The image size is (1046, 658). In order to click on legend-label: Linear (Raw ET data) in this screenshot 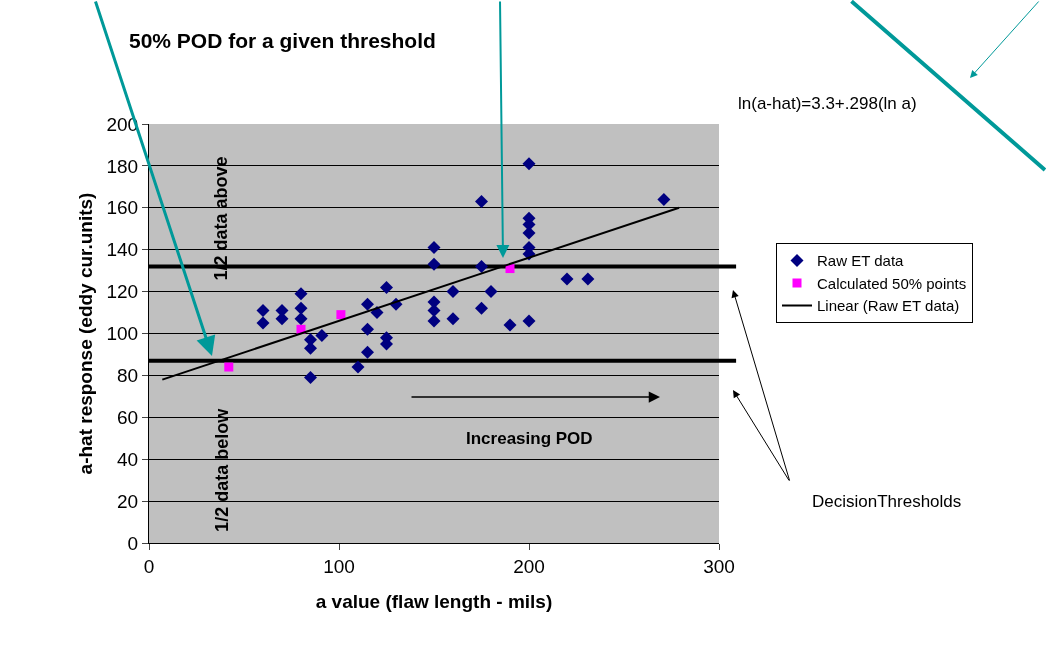, I will do `click(888, 306)`.